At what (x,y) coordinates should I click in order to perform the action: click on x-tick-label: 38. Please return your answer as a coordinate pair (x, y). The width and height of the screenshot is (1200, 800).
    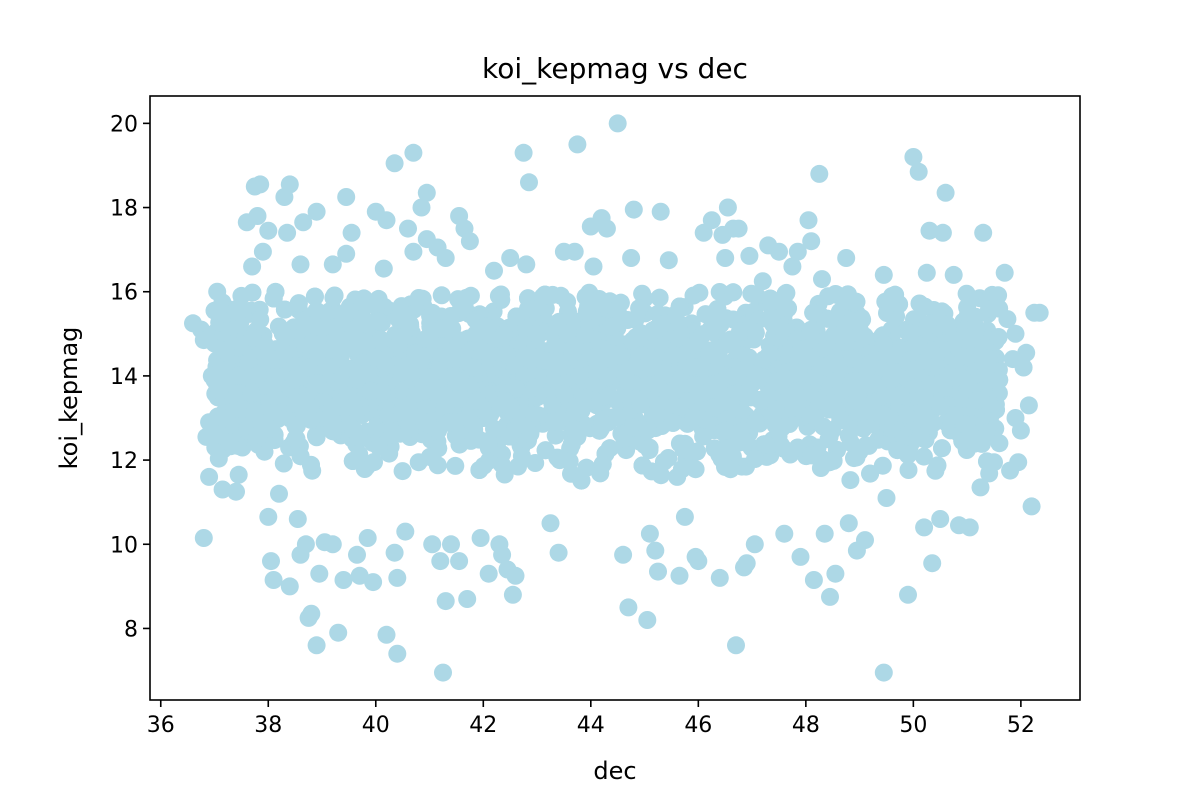
    Looking at the image, I should click on (268, 725).